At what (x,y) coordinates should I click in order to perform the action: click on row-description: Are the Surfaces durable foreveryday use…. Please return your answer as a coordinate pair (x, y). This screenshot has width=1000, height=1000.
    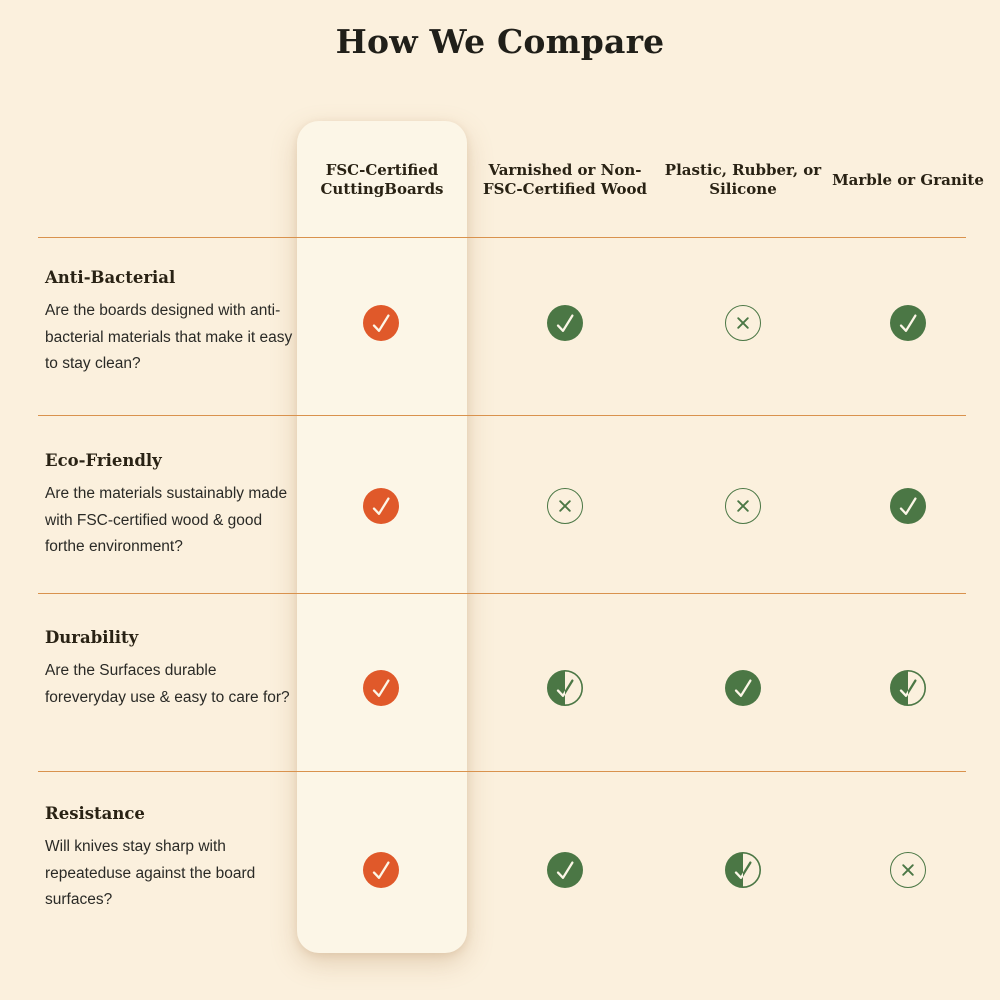
    Looking at the image, I should click on (167, 684).